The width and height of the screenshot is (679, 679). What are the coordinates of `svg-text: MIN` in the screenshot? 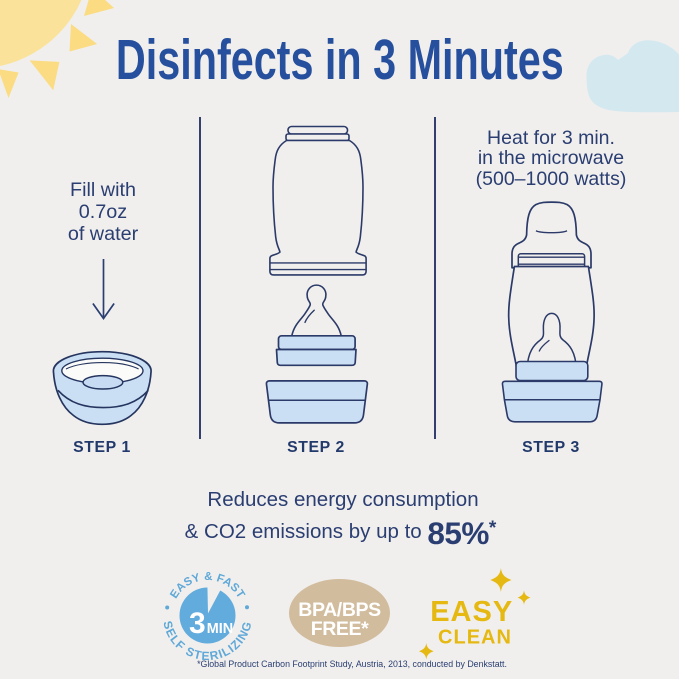 It's located at (220, 629).